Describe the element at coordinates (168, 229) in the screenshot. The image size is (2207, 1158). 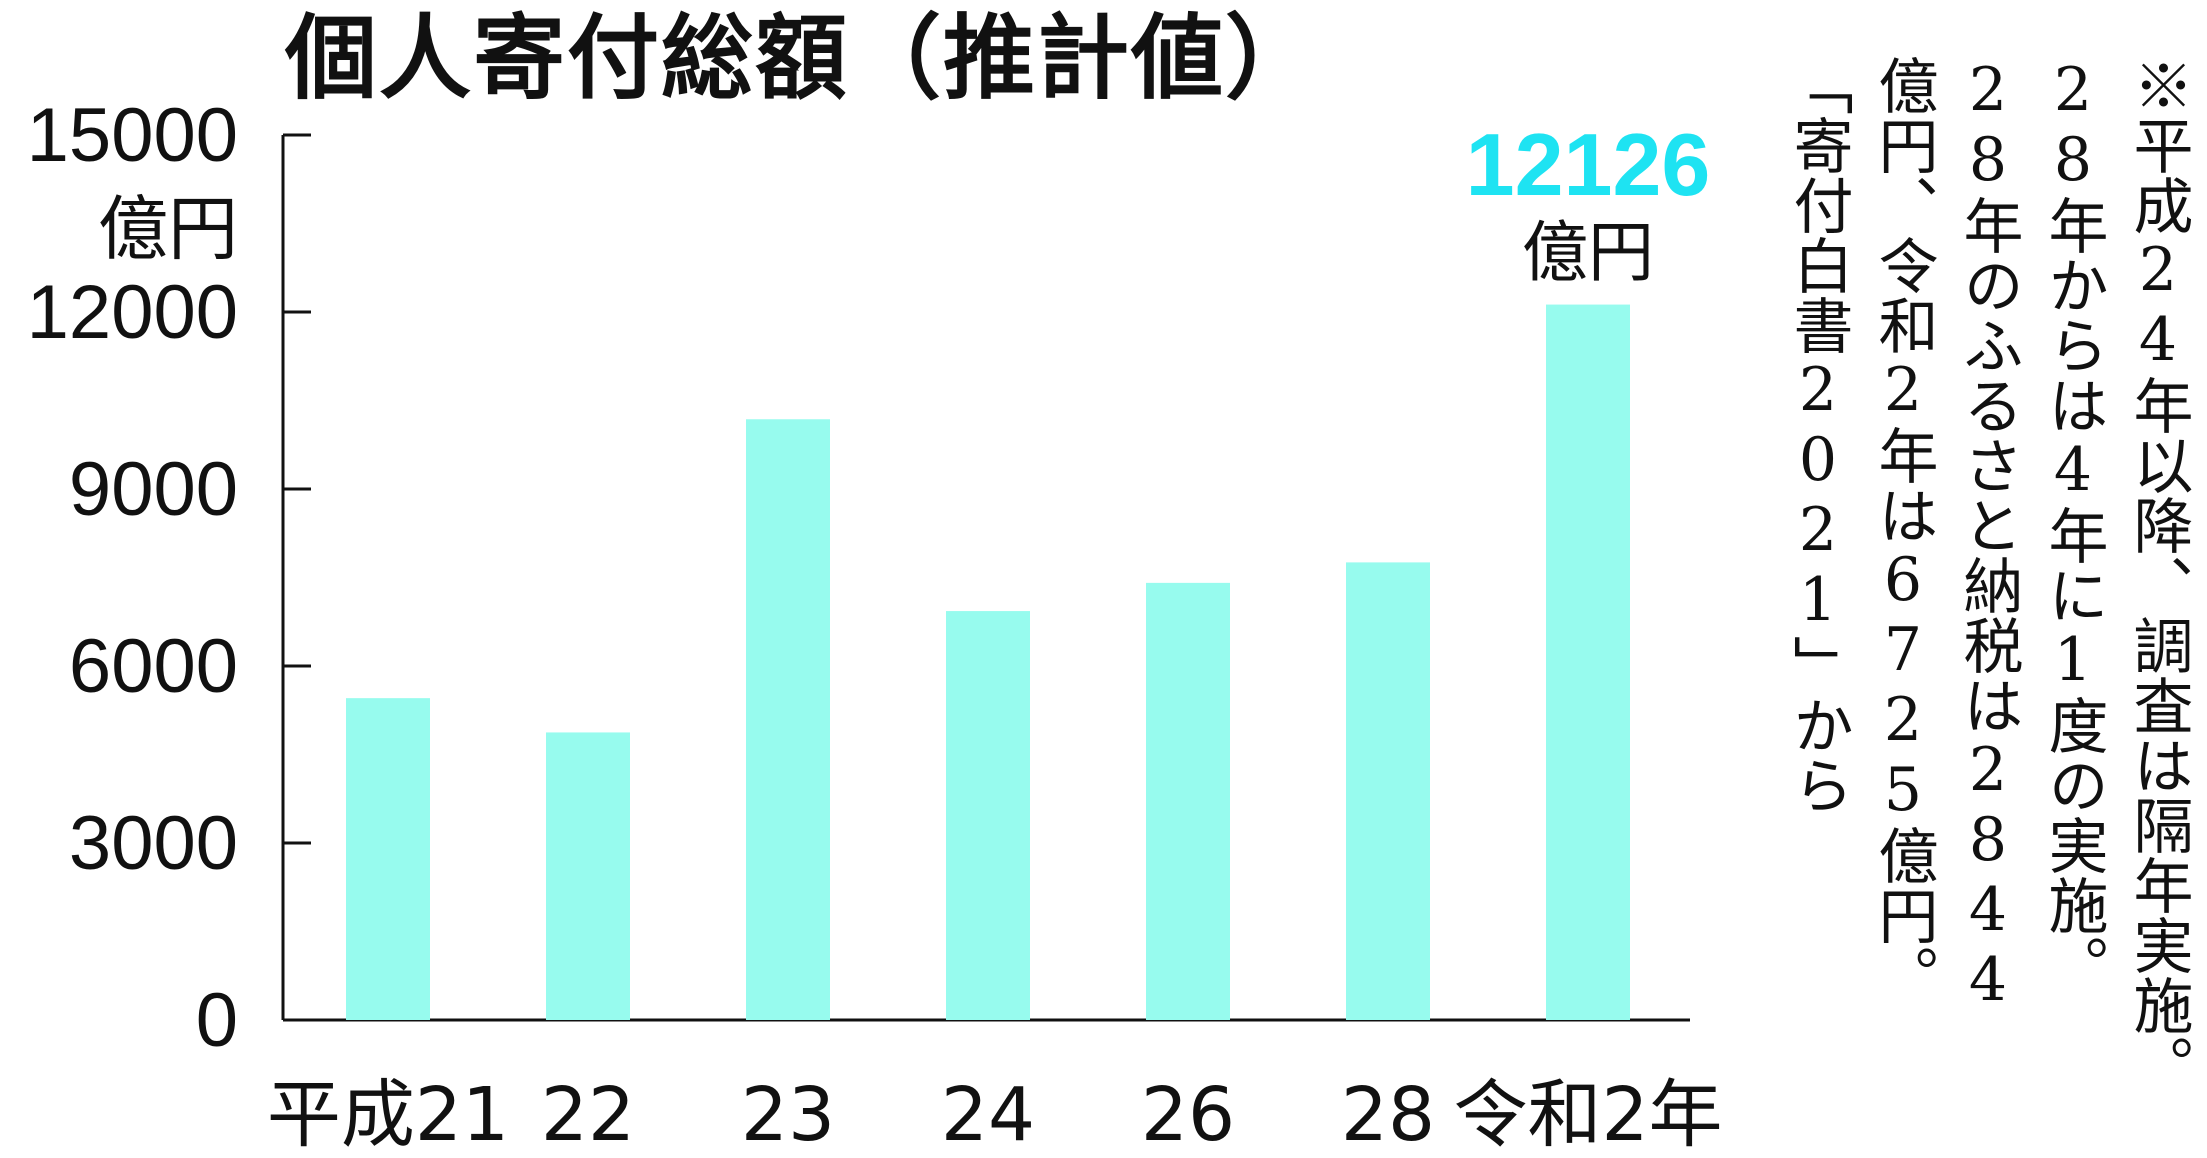
I see `y-unit-label: 億円` at that location.